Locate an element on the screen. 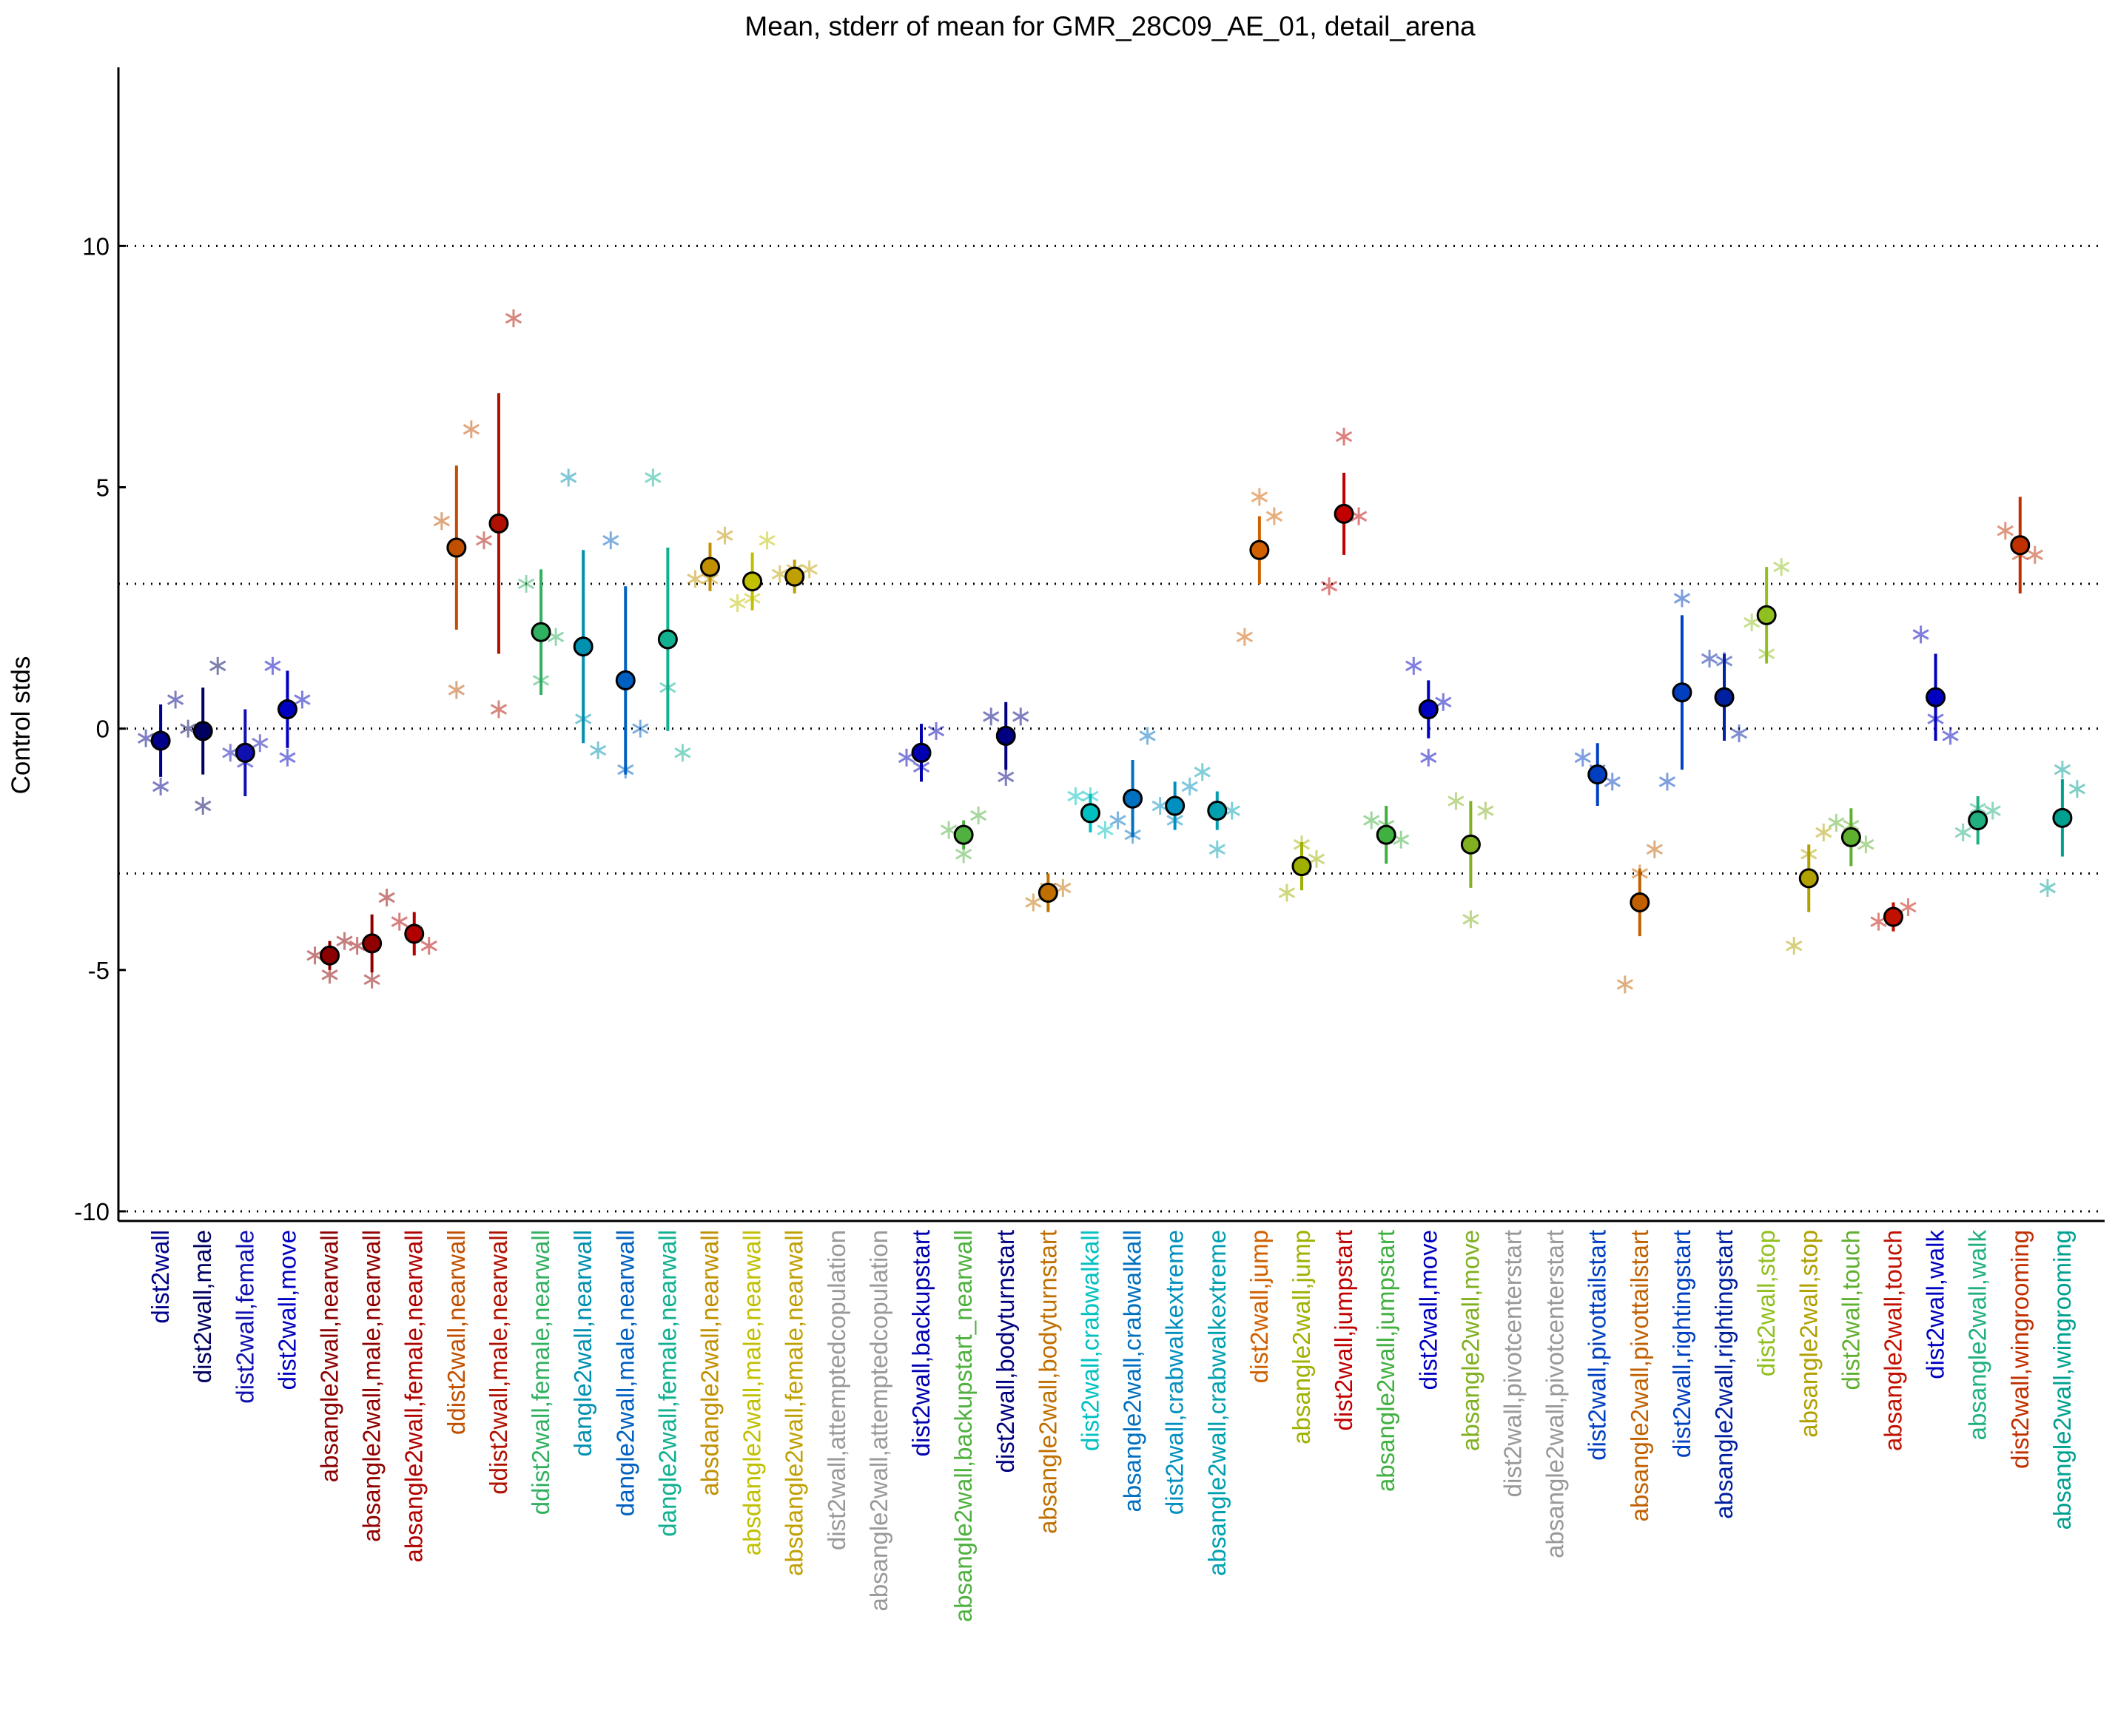 The height and width of the screenshot is (1736, 2115). x-tick-label: ddist2wall,nearwall is located at coordinates (456, 1333).